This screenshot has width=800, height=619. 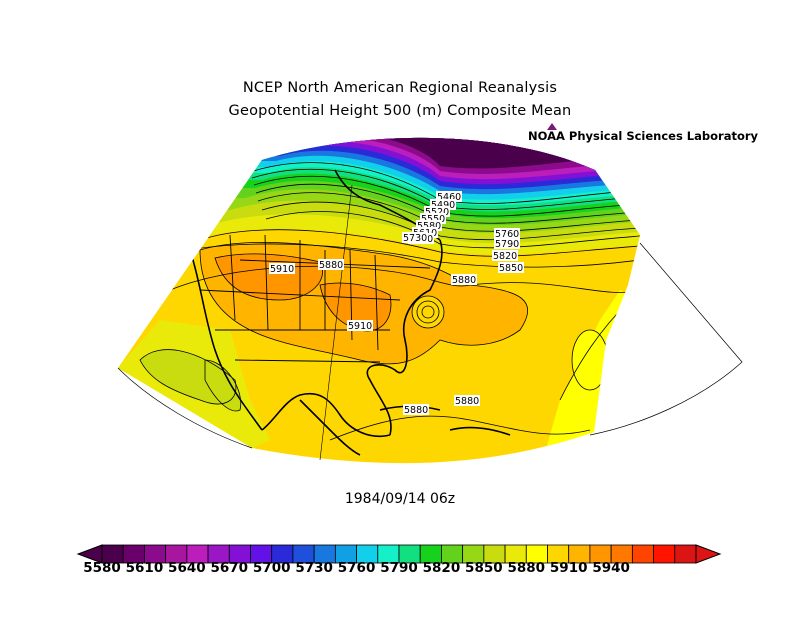 What do you see at coordinates (505, 256) in the screenshot?
I see `contour-label: 5820` at bounding box center [505, 256].